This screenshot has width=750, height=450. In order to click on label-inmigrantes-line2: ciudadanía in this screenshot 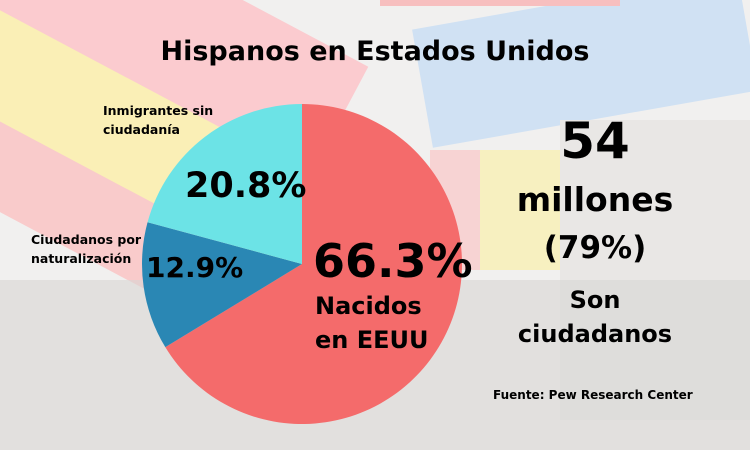, I will do `click(141, 129)`.